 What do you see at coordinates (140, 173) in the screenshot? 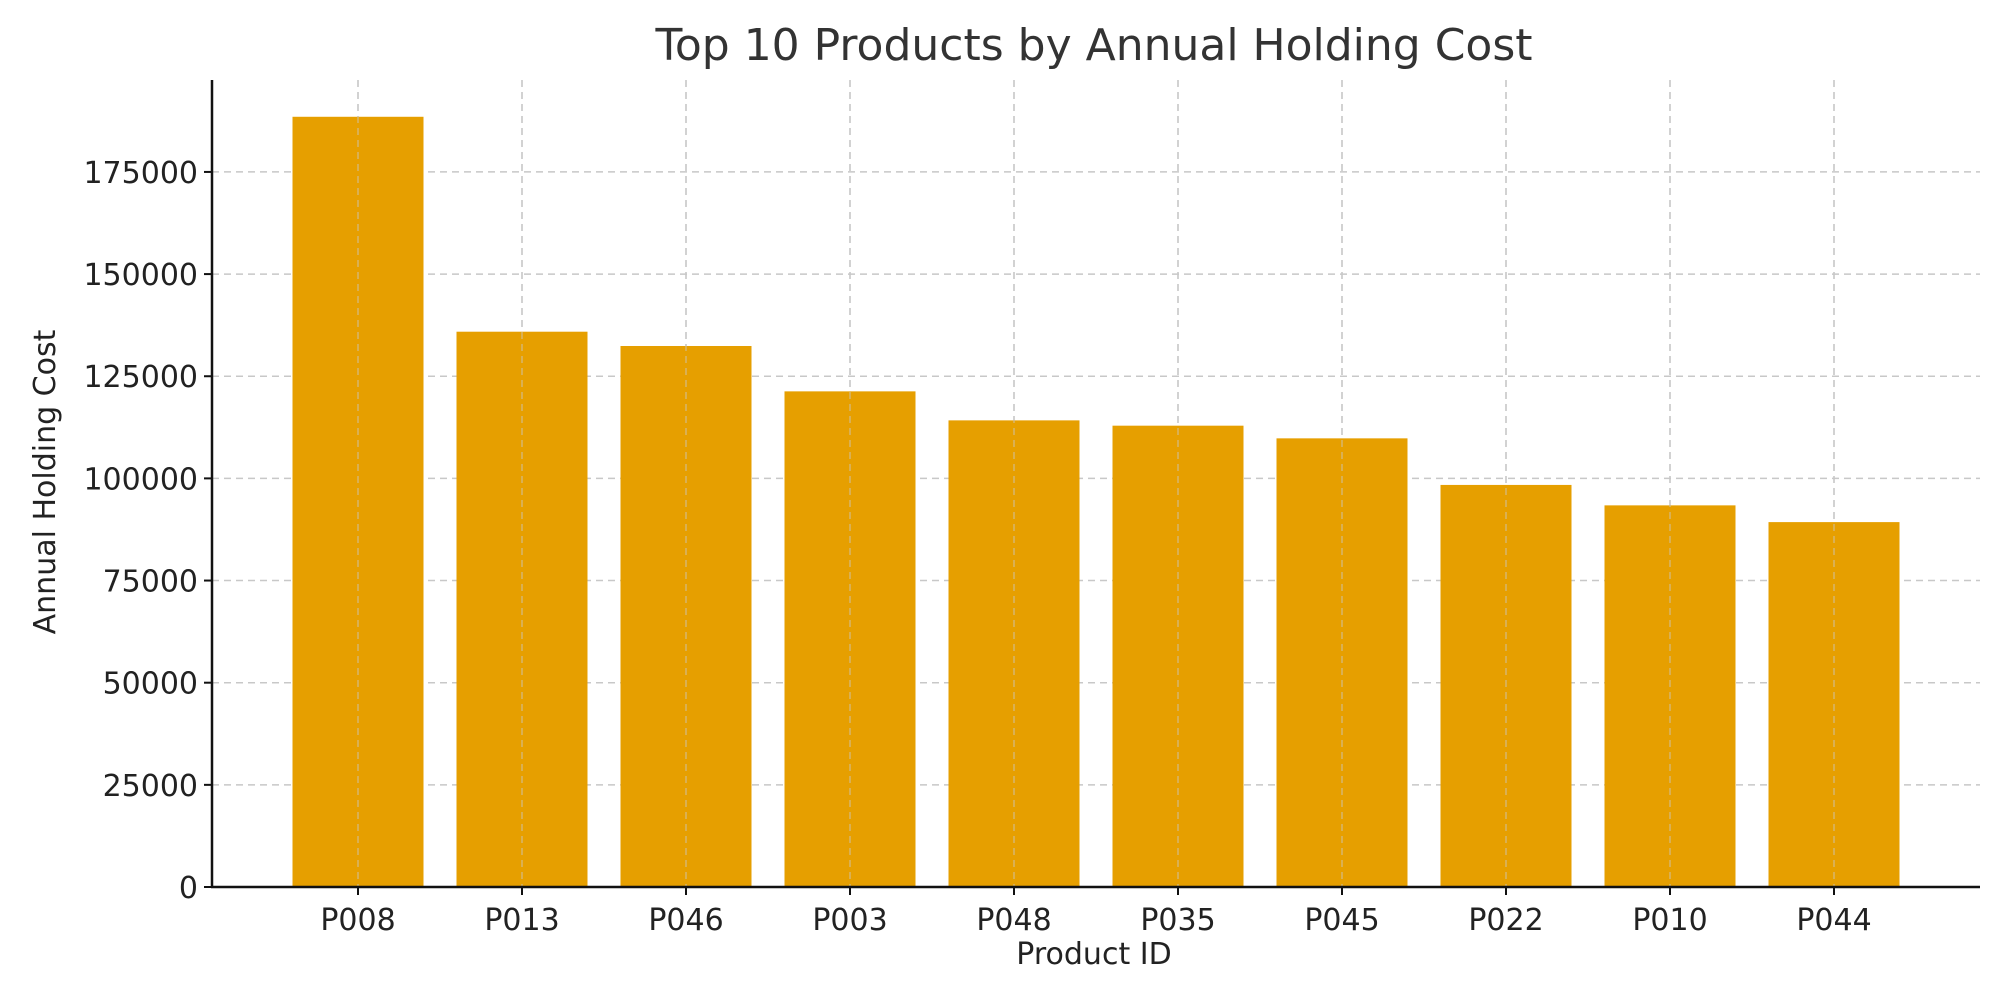
I see `y-tick-label: 175000` at bounding box center [140, 173].